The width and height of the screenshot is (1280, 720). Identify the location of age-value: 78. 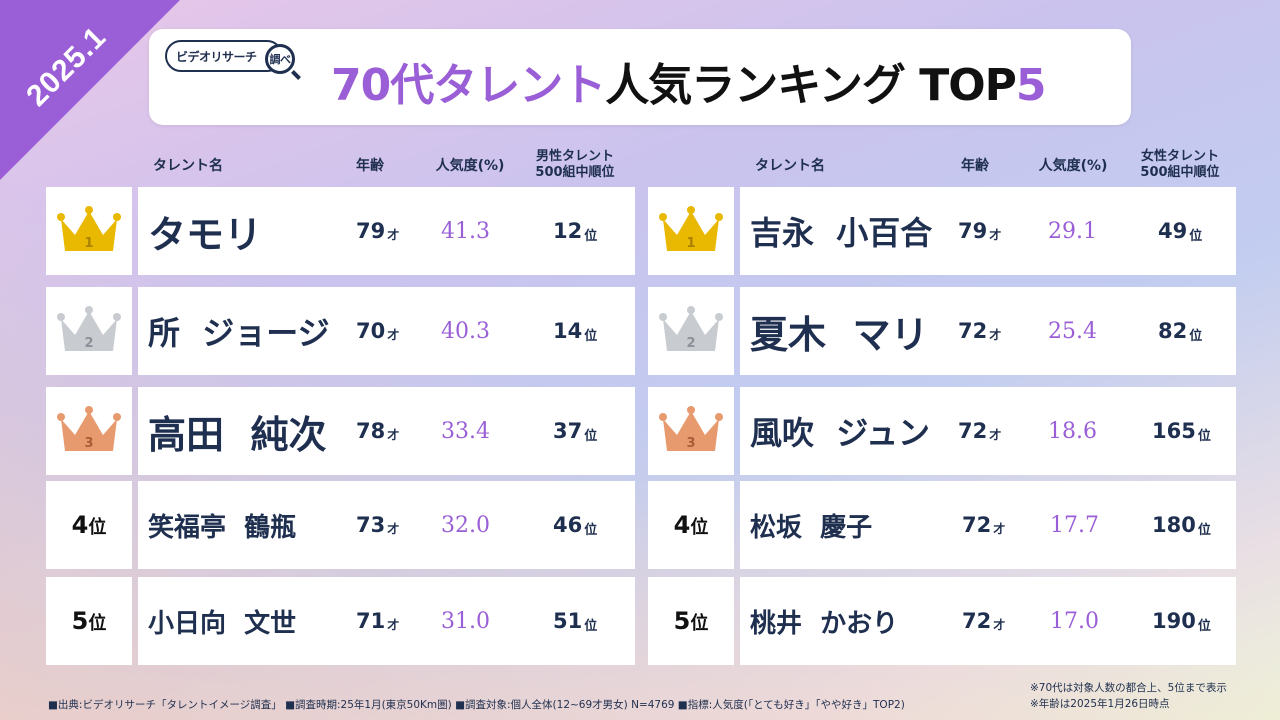
(371, 431).